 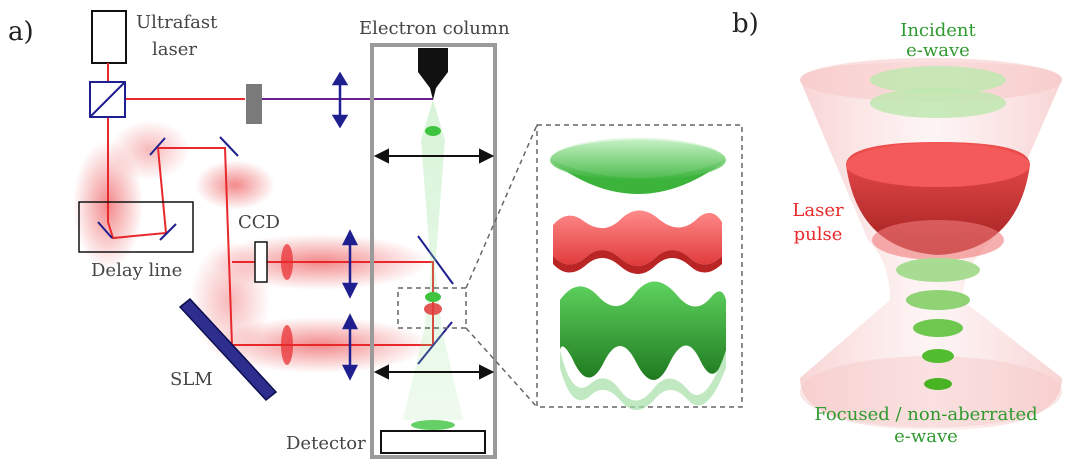 What do you see at coordinates (433, 131) in the screenshot?
I see `electron-spot-top` at bounding box center [433, 131].